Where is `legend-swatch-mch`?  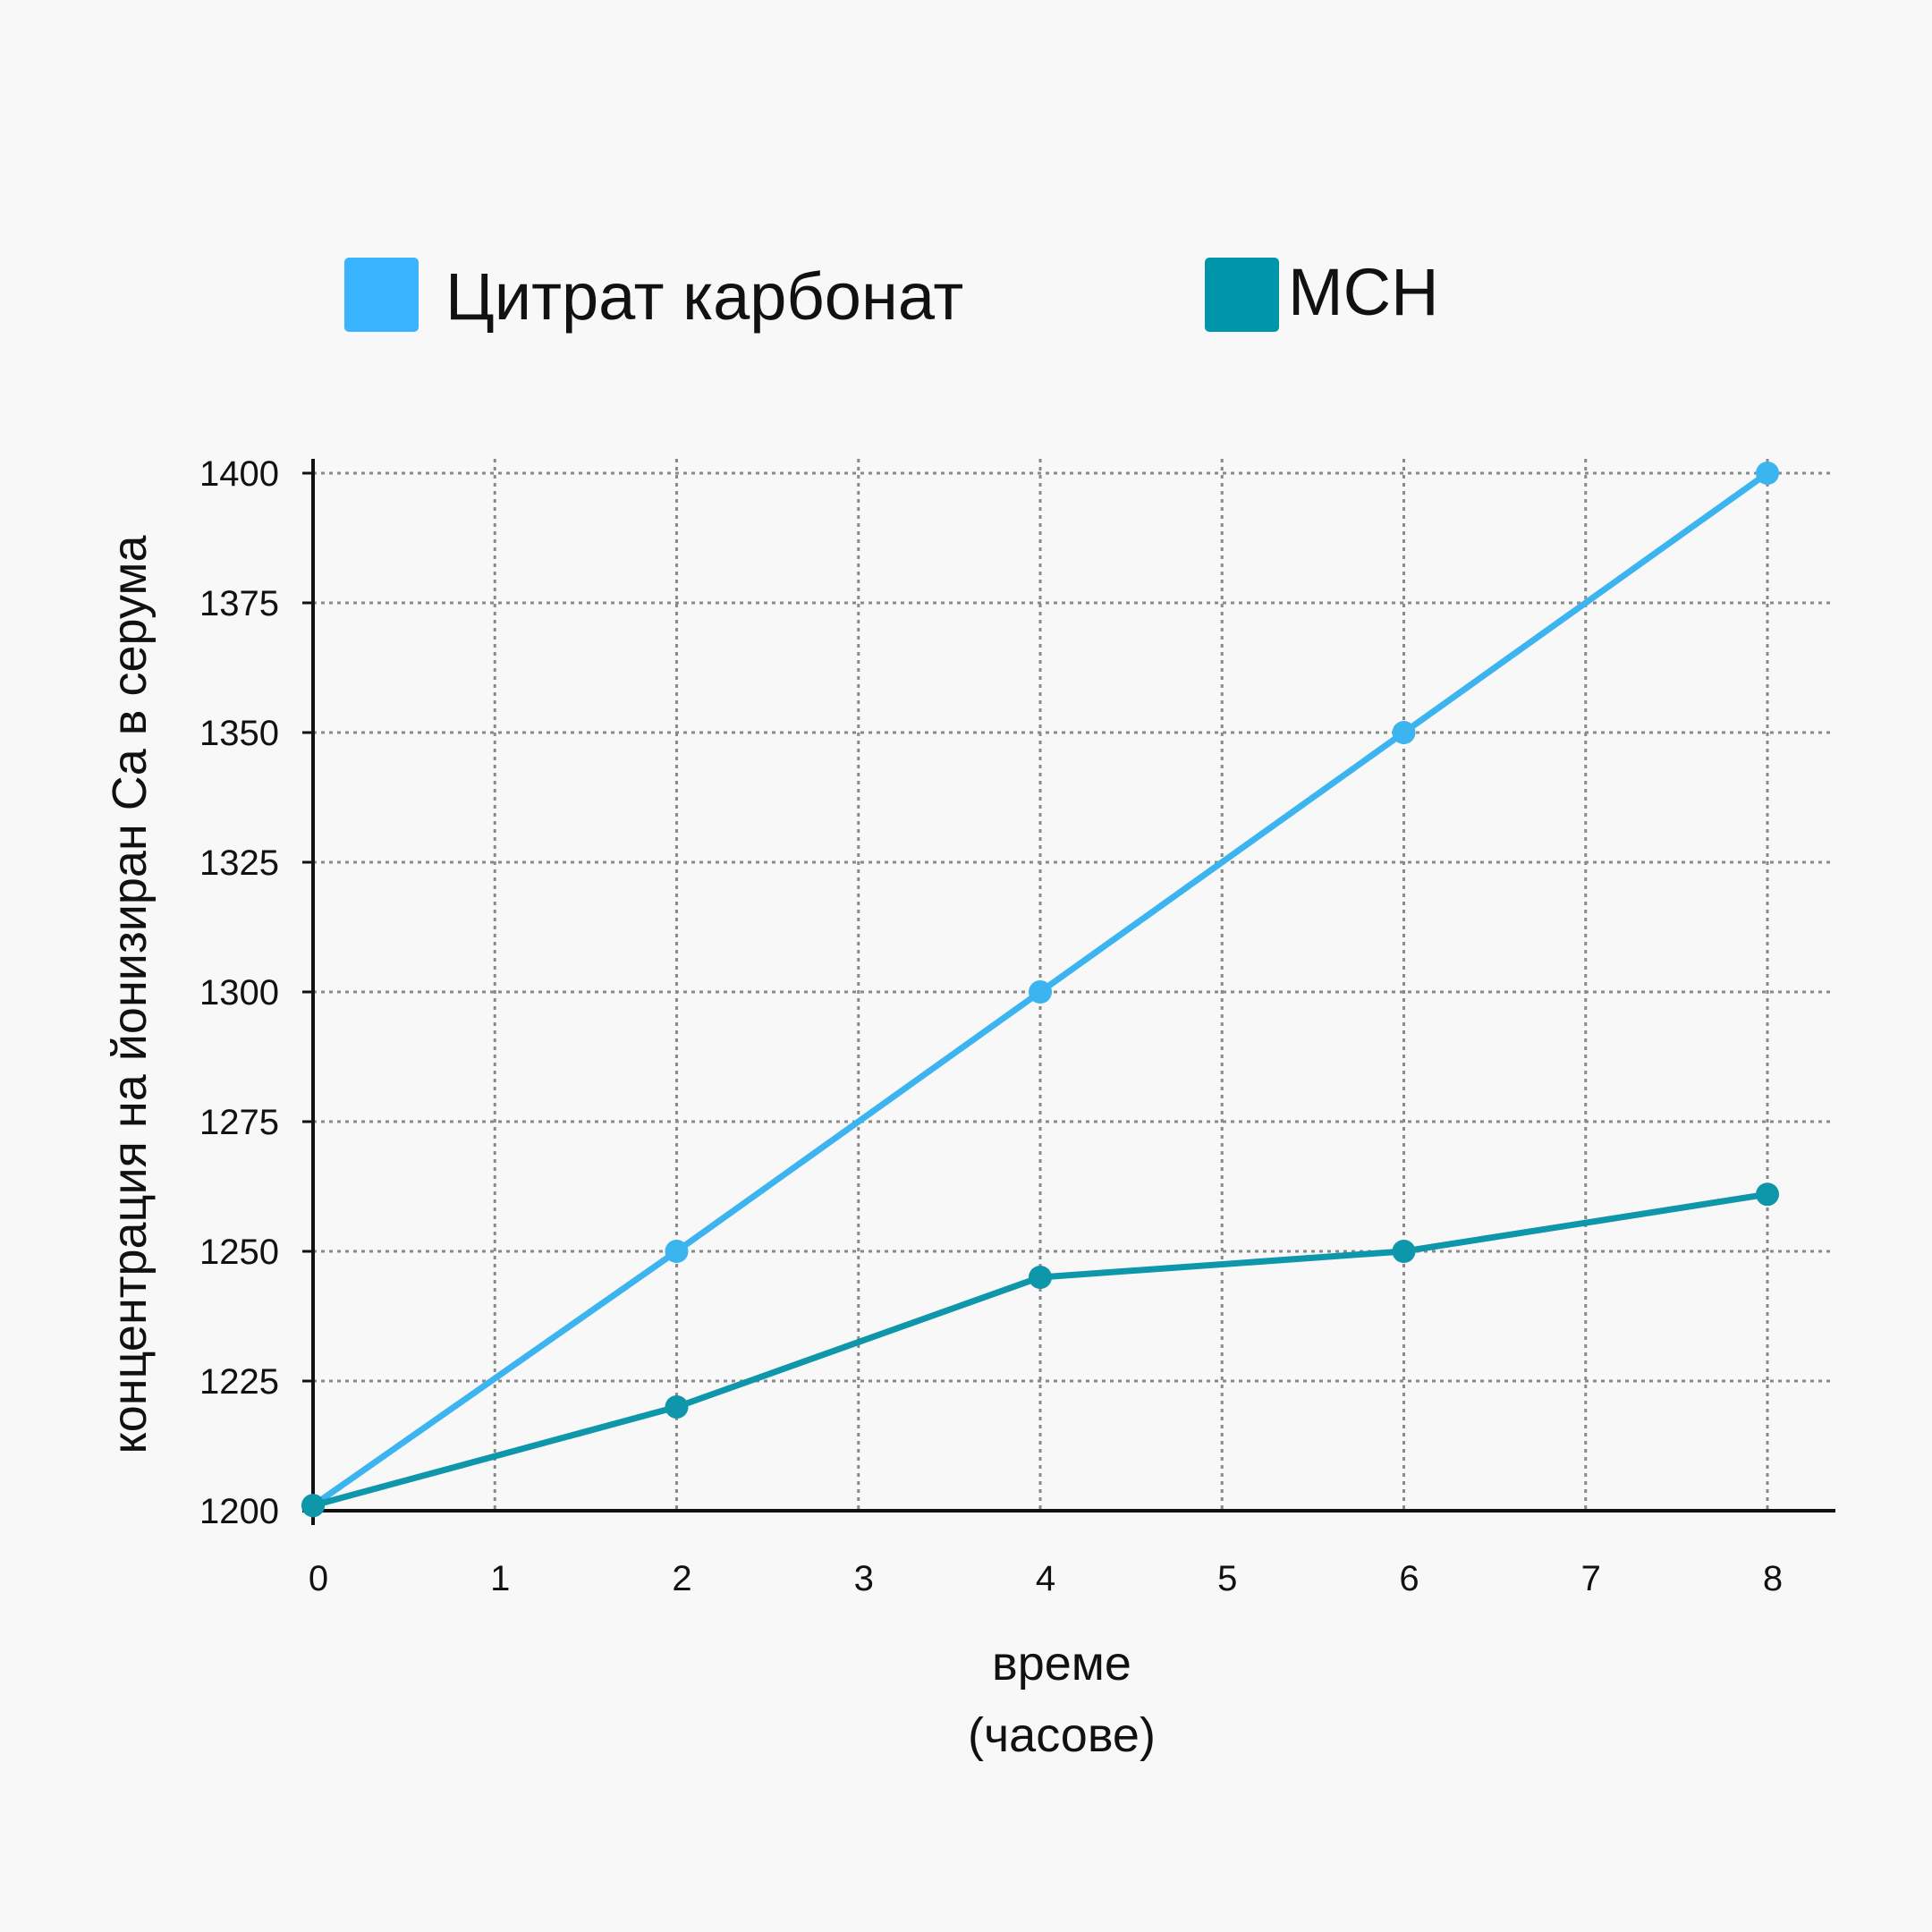 legend-swatch-mch is located at coordinates (1242, 295).